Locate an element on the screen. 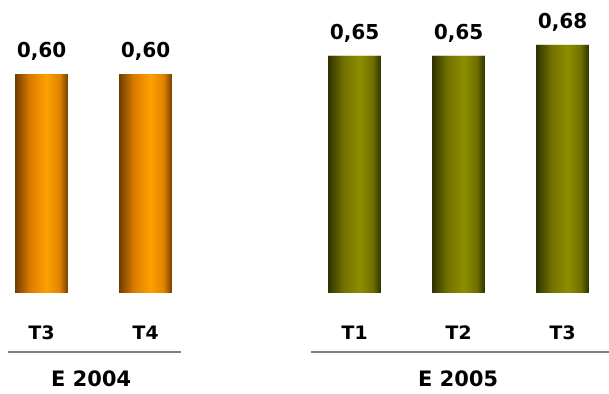 Image resolution: width=609 pixels, height=394 pixels. bar-e-2005-t2 is located at coordinates (458, 174).